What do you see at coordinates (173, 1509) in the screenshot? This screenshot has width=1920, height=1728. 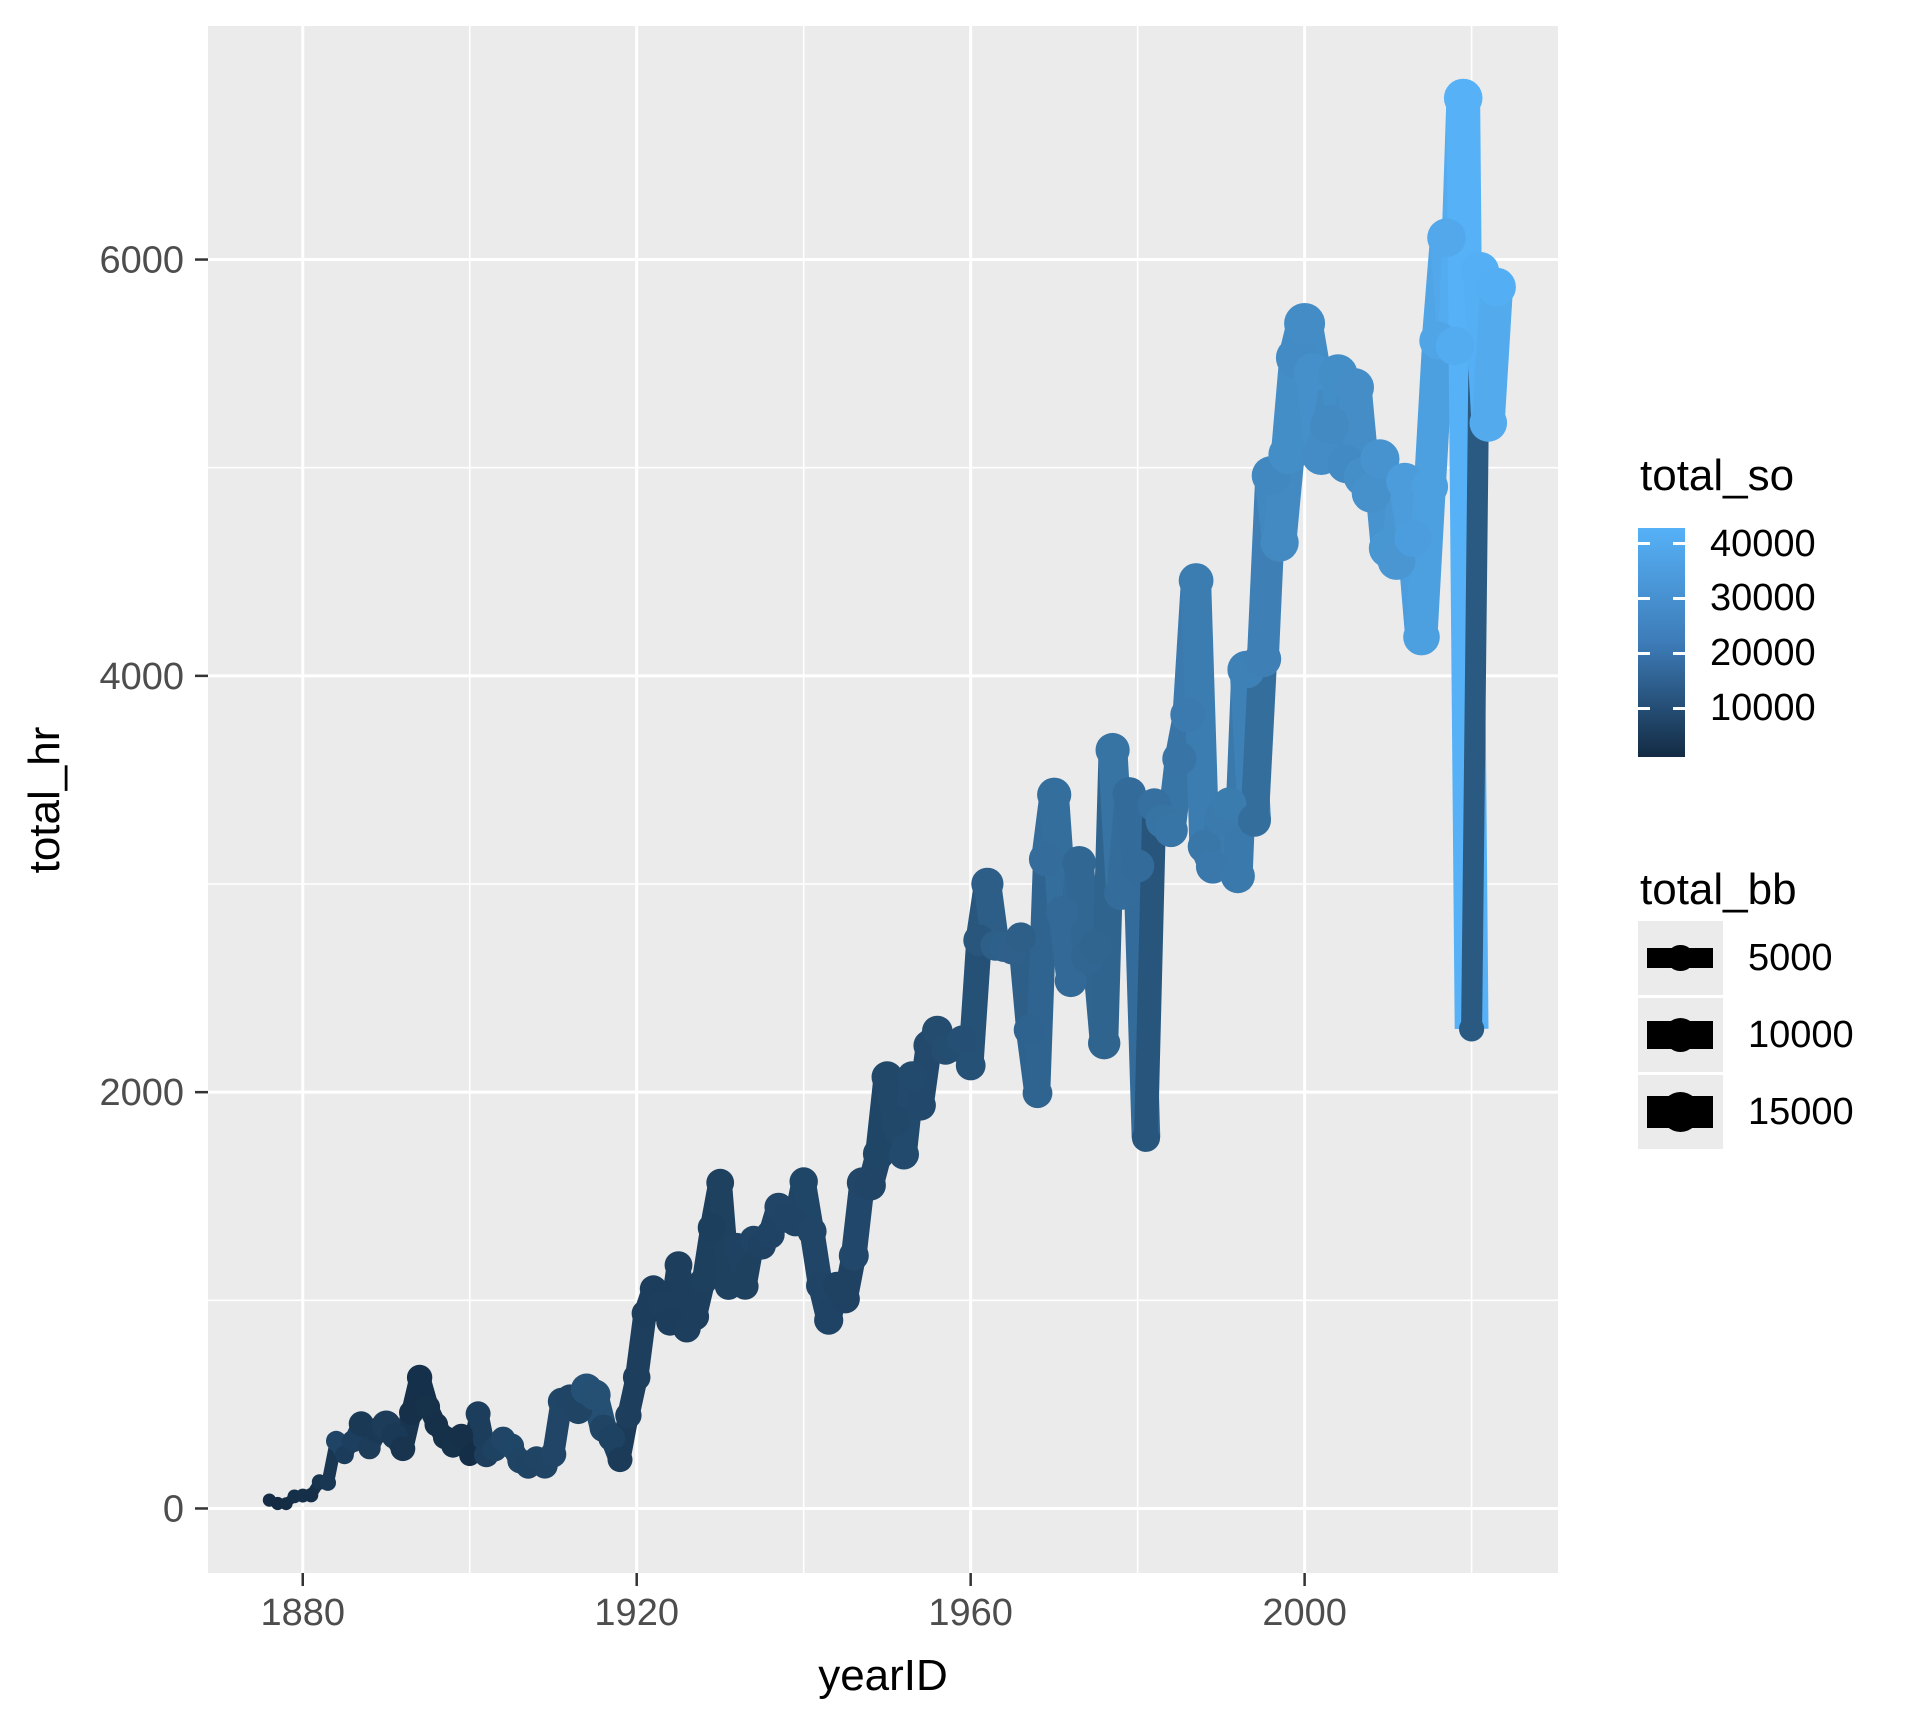 I see `y-tick-label: 0` at bounding box center [173, 1509].